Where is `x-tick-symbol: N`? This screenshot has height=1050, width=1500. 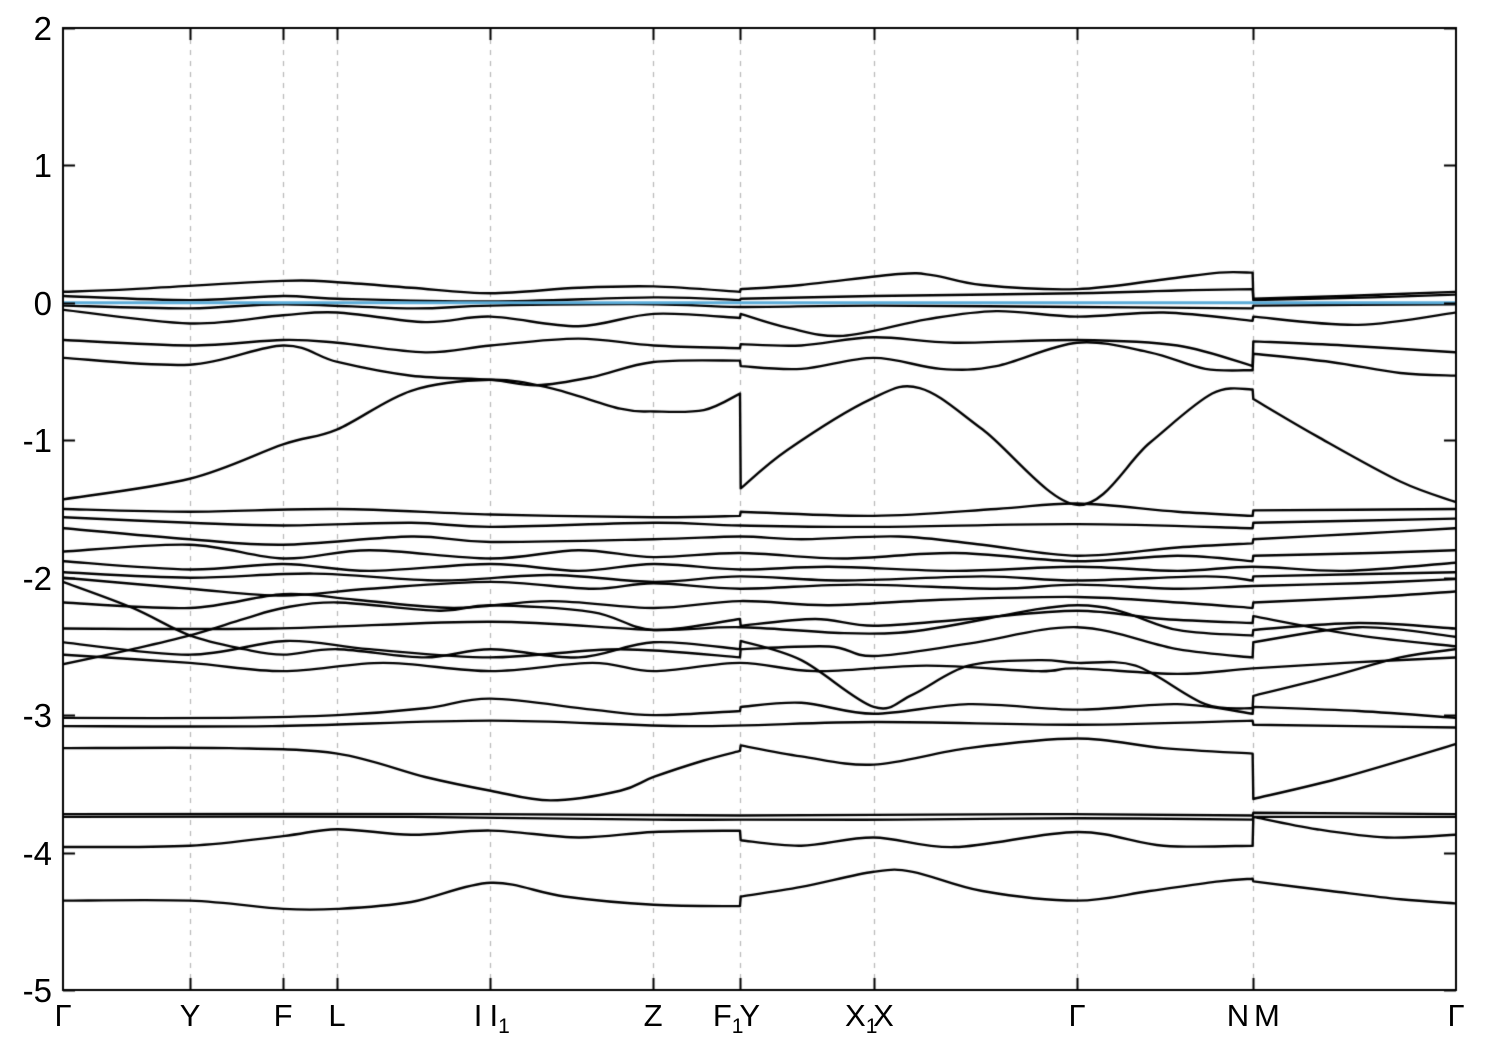 x-tick-symbol: N is located at coordinates (1238, 1015).